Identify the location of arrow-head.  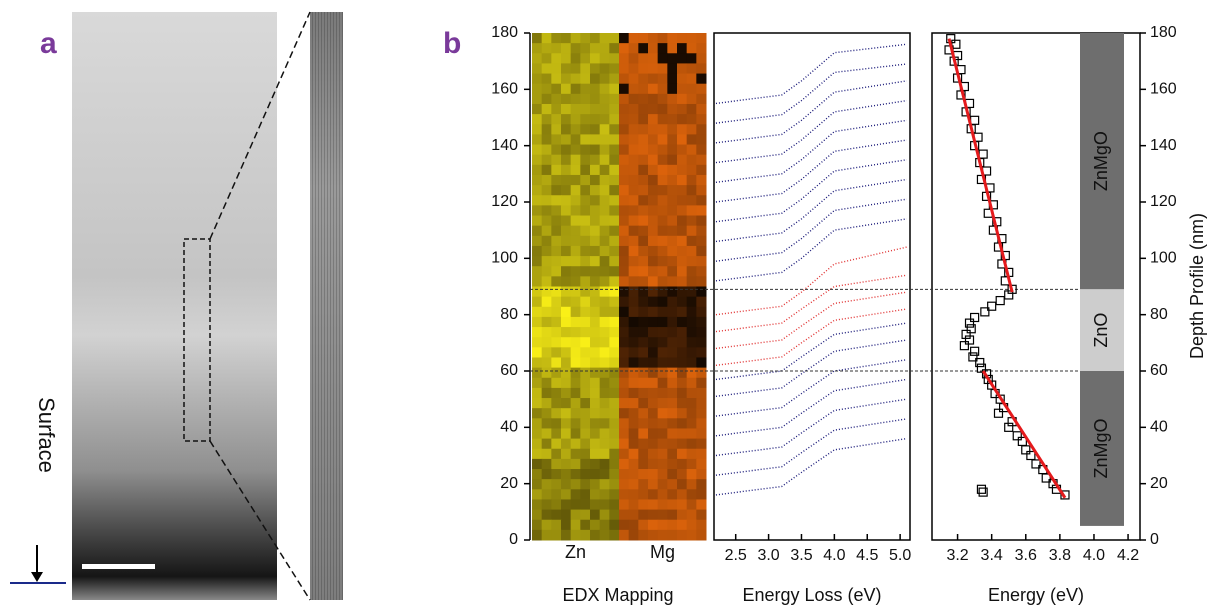
(37, 577).